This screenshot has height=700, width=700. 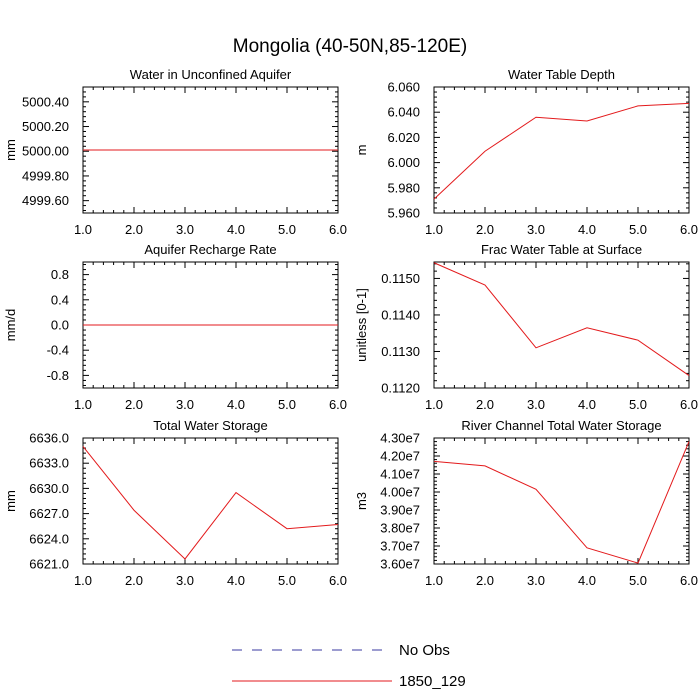 What do you see at coordinates (49, 538) in the screenshot?
I see `y-tick-label: 6624.0` at bounding box center [49, 538].